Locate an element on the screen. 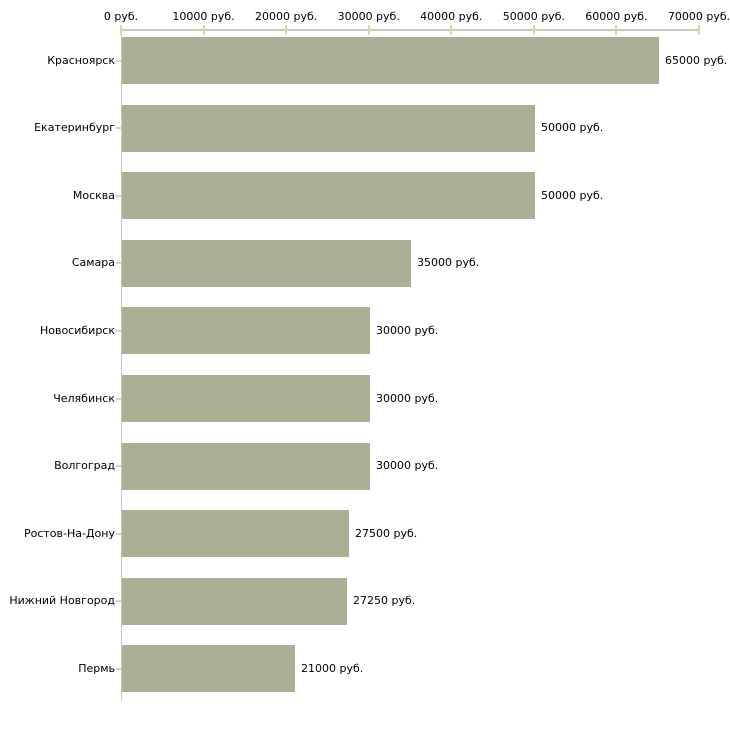 The width and height of the screenshot is (730, 730). x-axis-tick-label: 10000 руб. is located at coordinates (203, 16).